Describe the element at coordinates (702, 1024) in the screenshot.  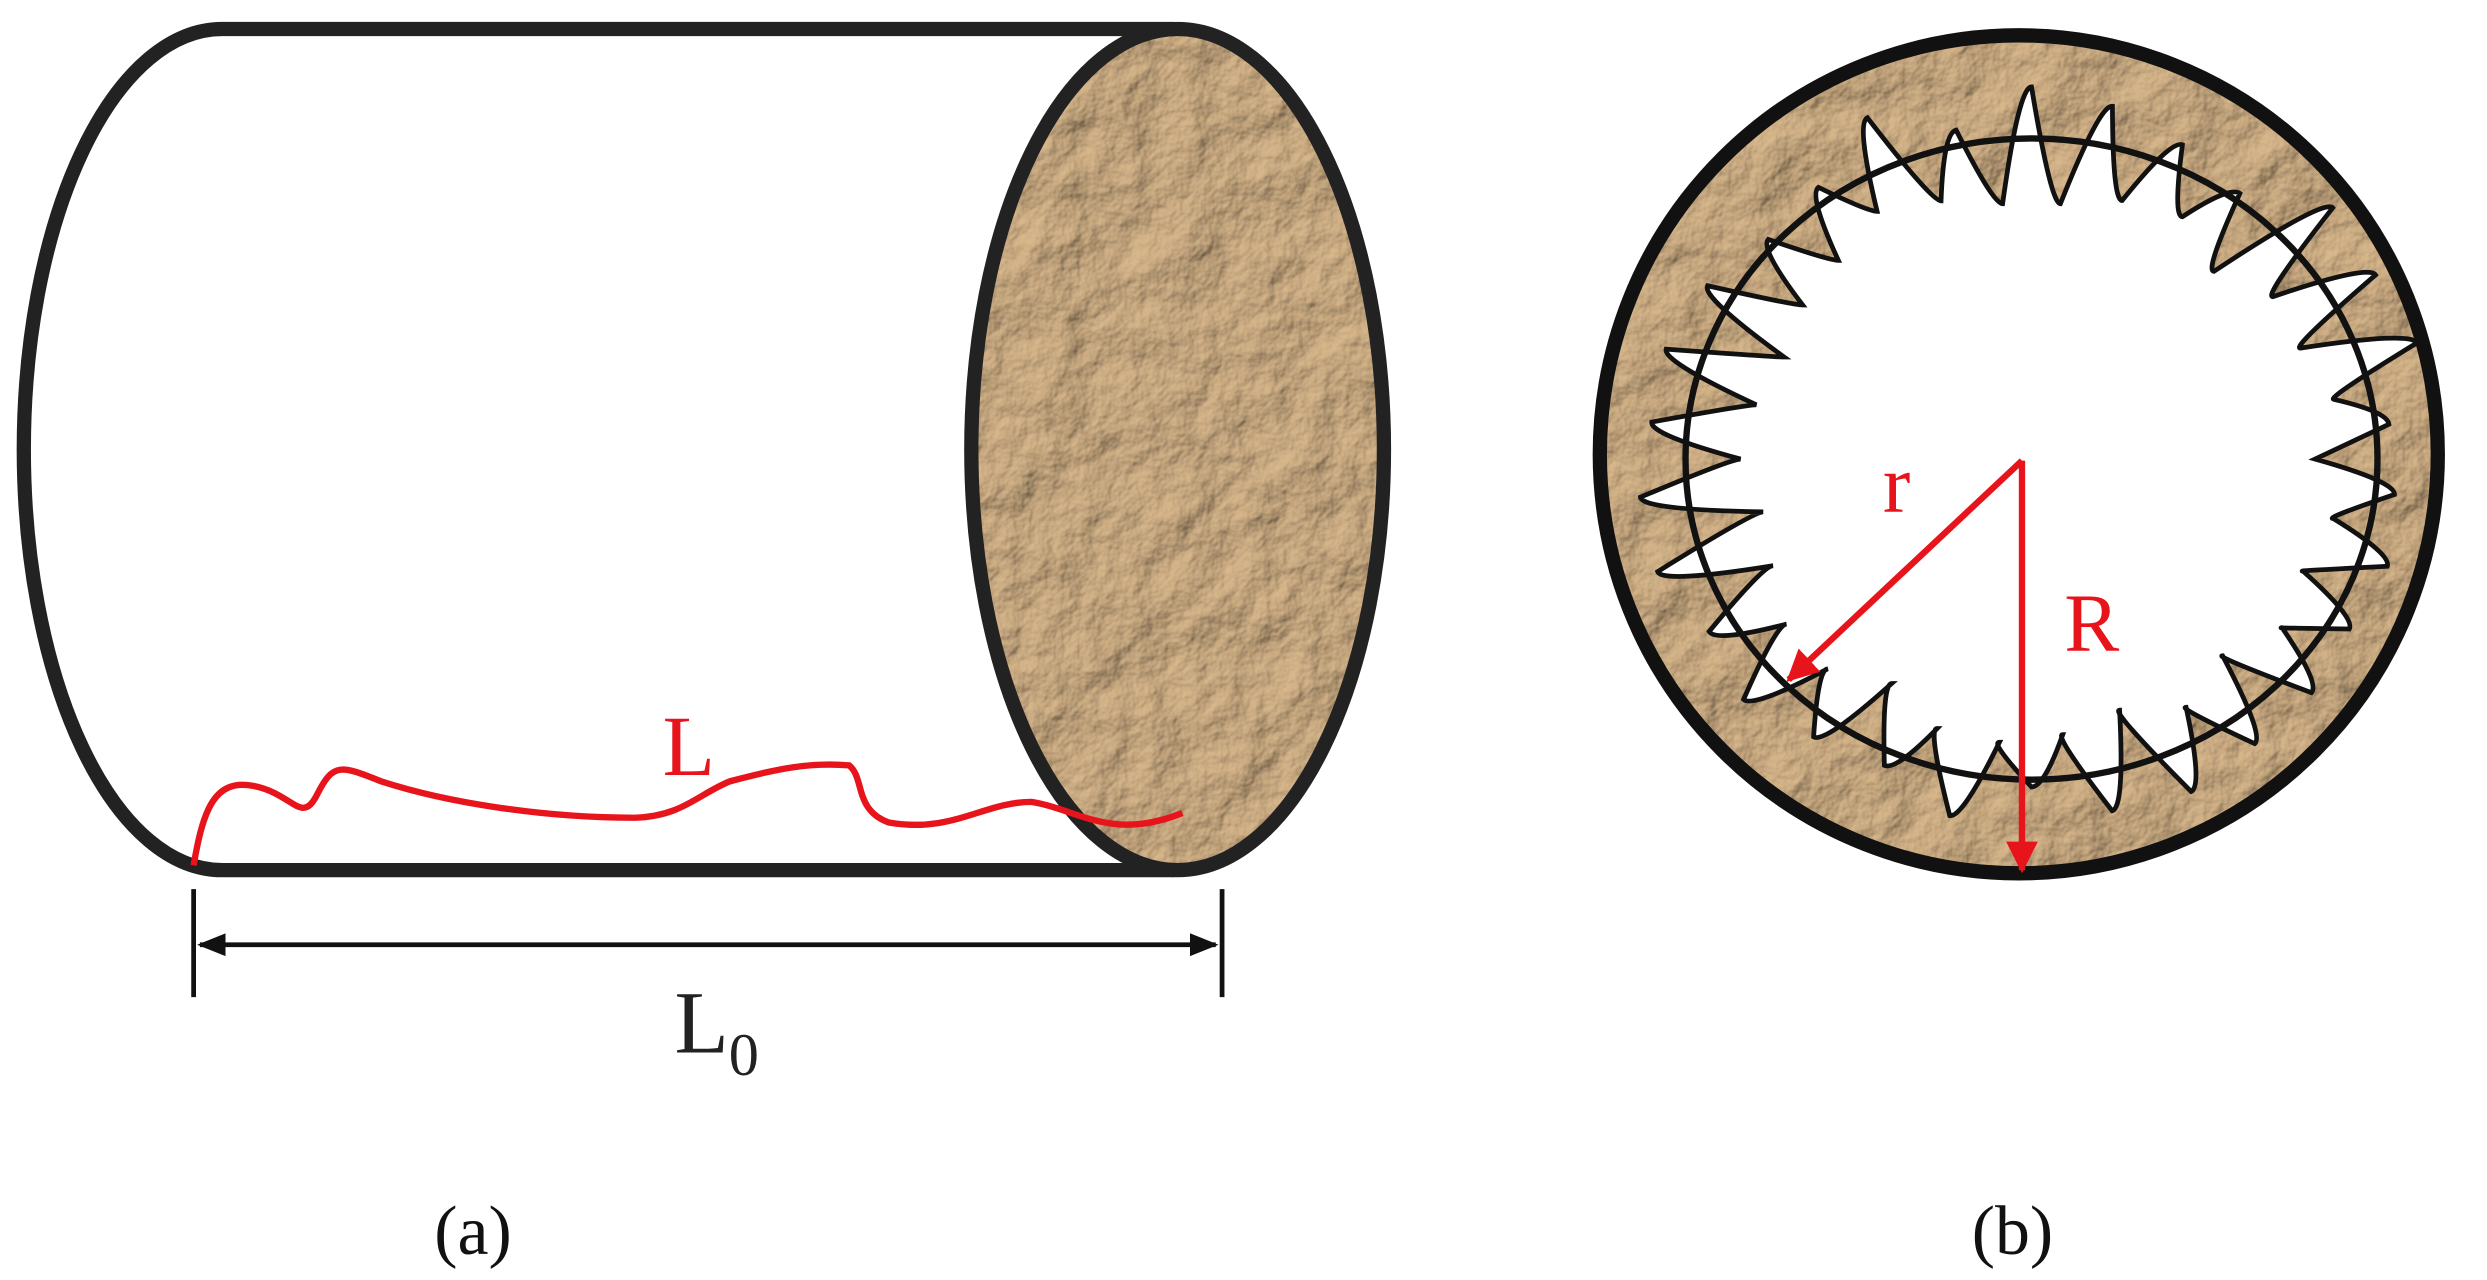
I see `length-label-base: L` at that location.